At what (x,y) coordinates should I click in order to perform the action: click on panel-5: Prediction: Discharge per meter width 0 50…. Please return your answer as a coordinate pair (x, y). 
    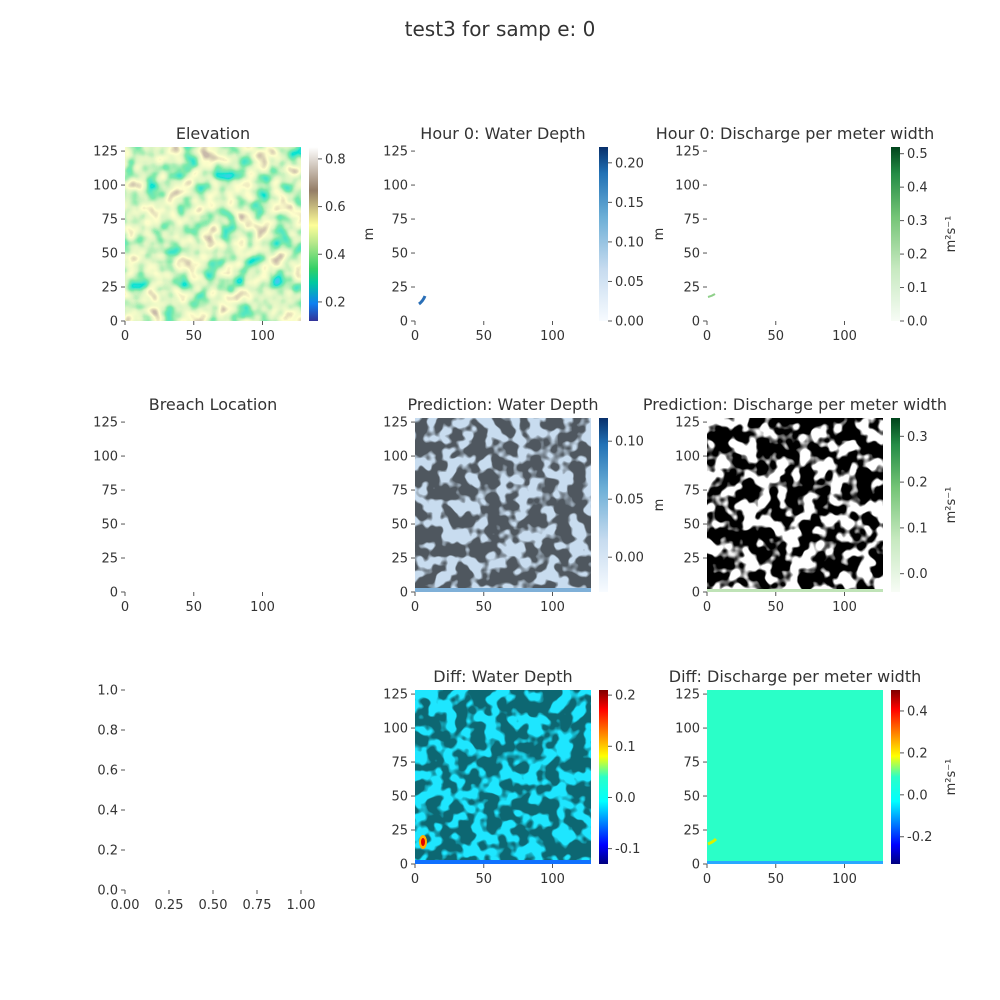
    Looking at the image, I should click on (801, 505).